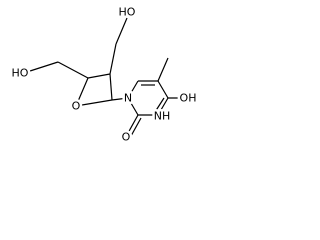 This screenshot has width=320, height=240. What do you see at coordinates (188, 98) in the screenshot?
I see `atom-label: OH` at bounding box center [188, 98].